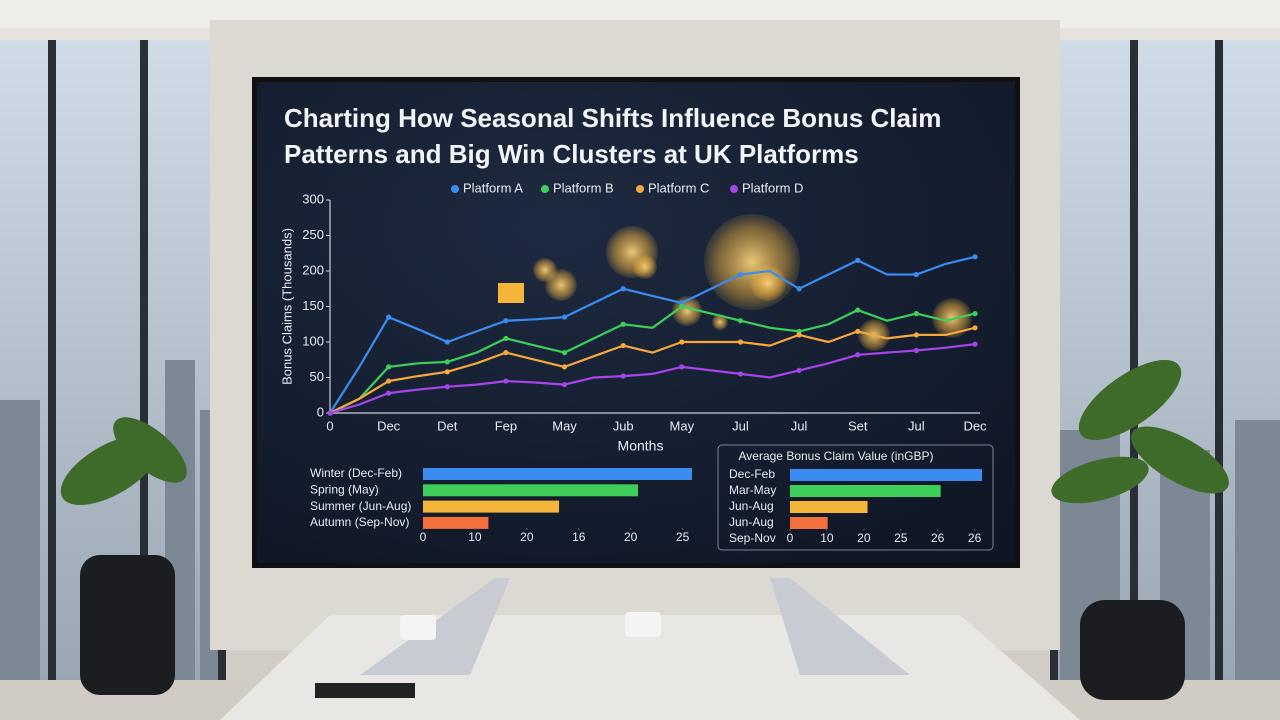  Describe the element at coordinates (506, 425) in the screenshot. I see `x-tick-label: Fep` at that location.